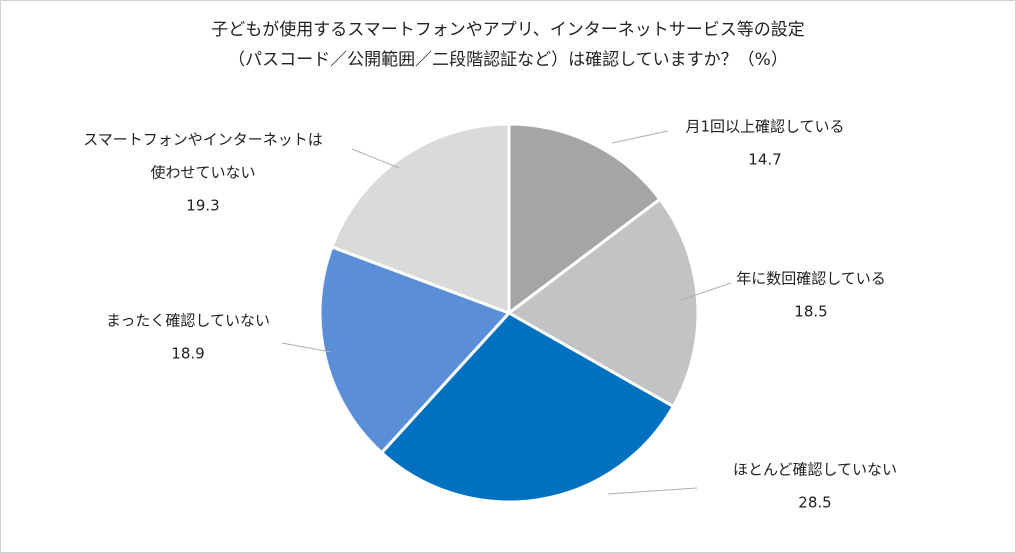  Describe the element at coordinates (508, 60) in the screenshot. I see `chart-subtitle: （パスコード／公開範囲／二段階認証など）は確認していますか？（%）` at that location.